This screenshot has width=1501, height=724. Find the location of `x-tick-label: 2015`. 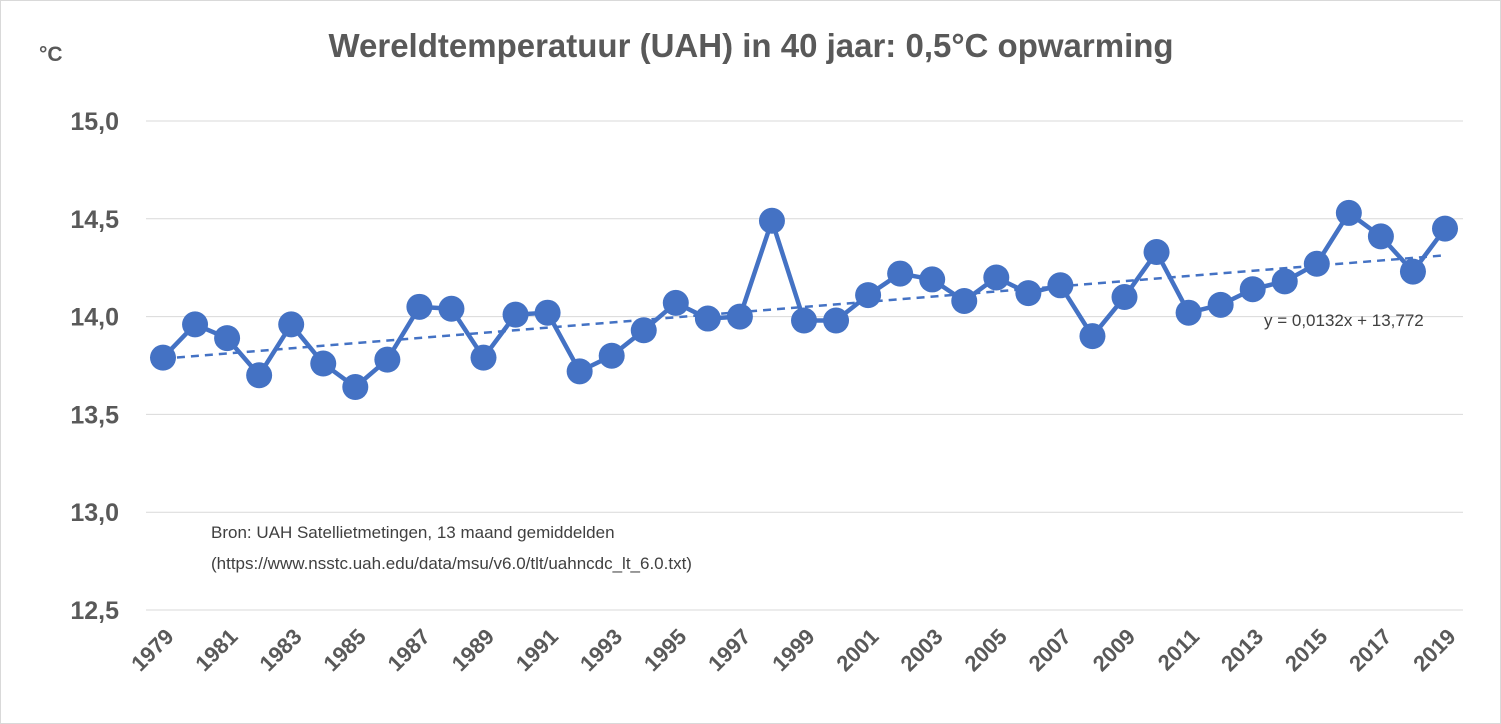

x-tick-label: 2015 is located at coordinates (1306, 650).